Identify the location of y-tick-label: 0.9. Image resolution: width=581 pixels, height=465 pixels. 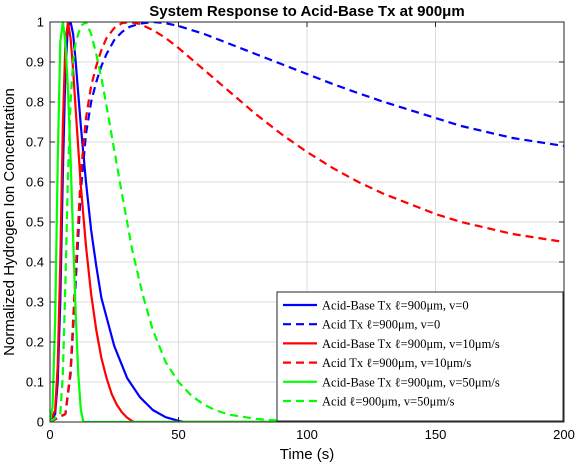
(35, 62).